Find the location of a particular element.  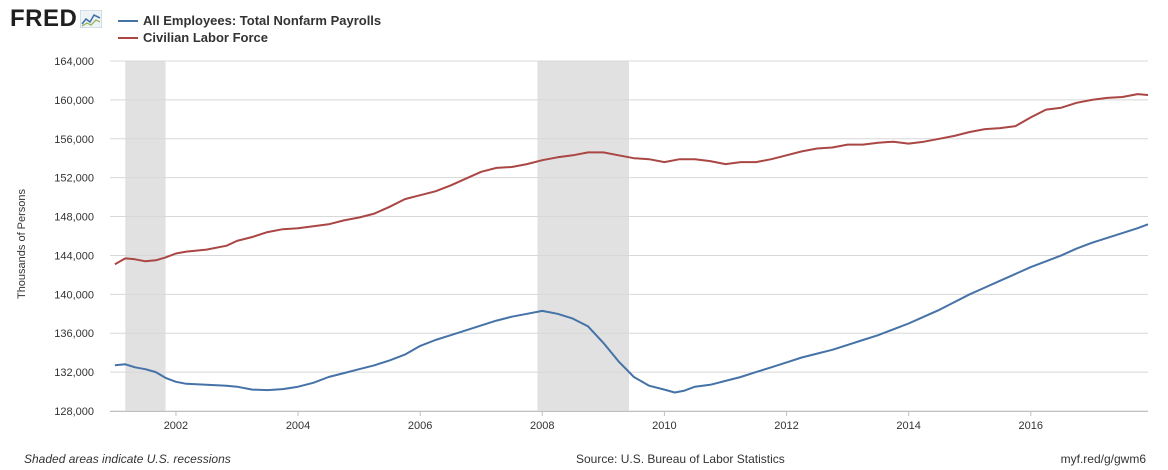

legend-swatch-payrolls is located at coordinates (128, 20).